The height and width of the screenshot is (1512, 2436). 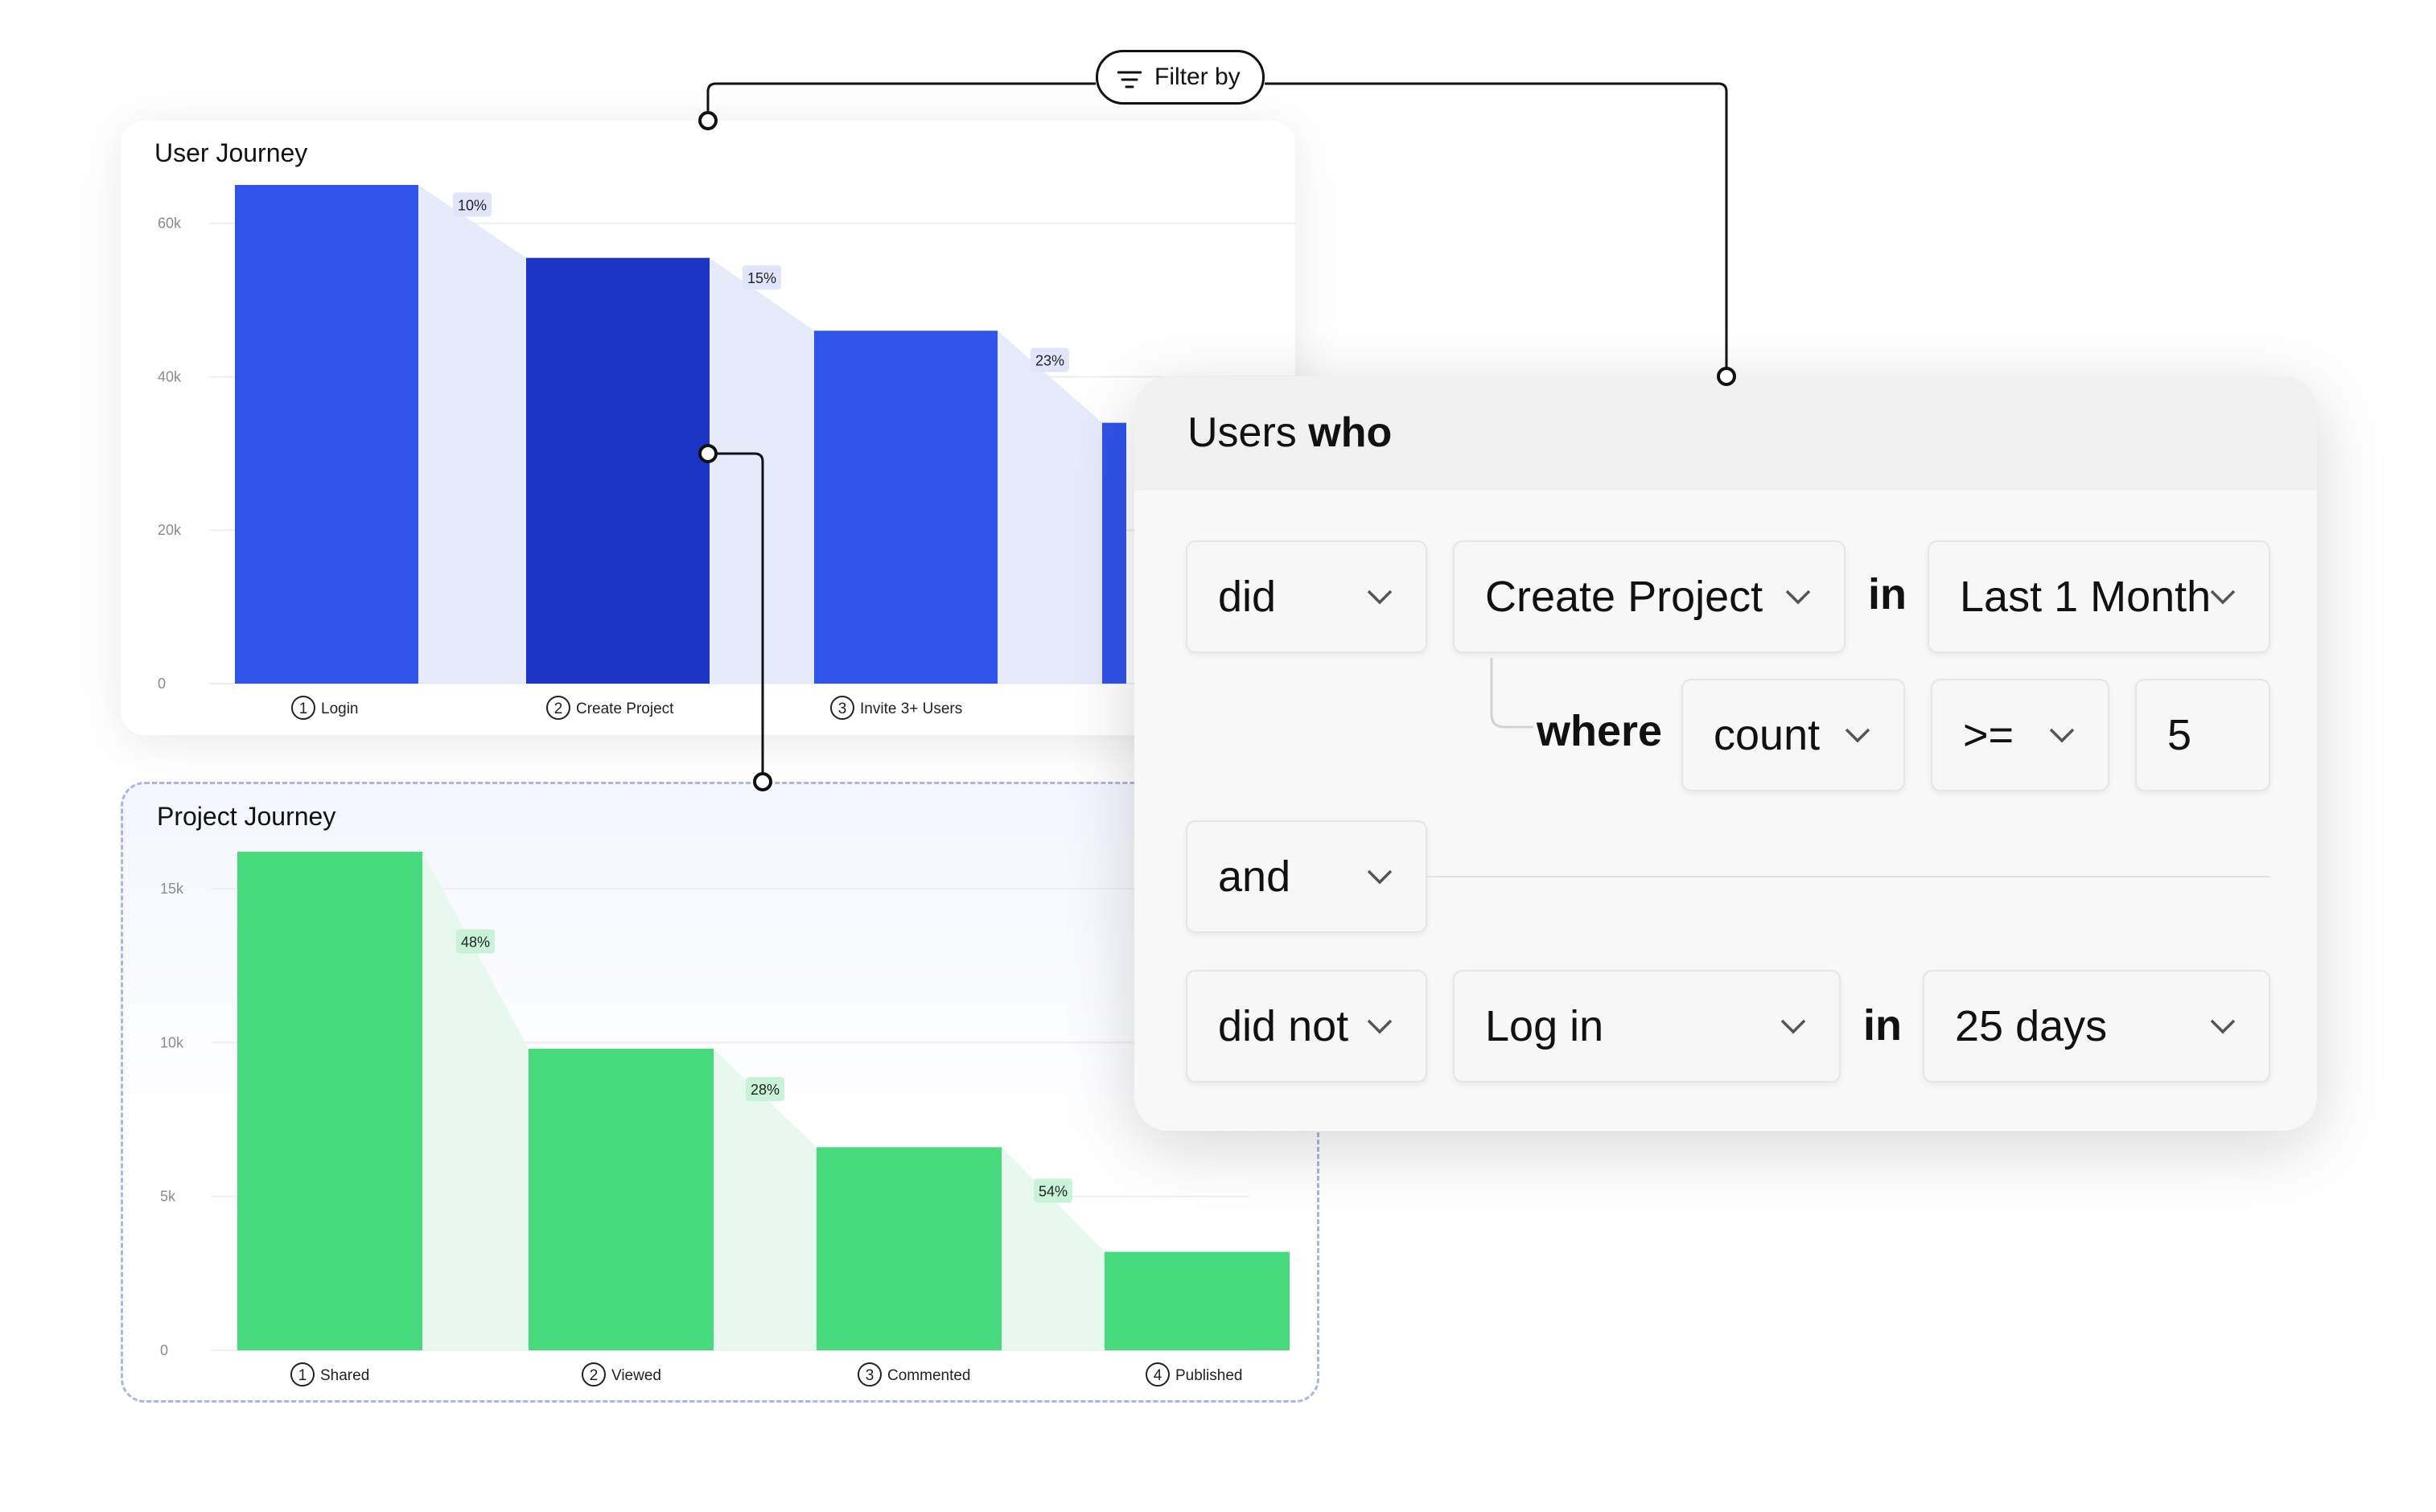 I want to click on value-input: 5, so click(x=2202, y=735).